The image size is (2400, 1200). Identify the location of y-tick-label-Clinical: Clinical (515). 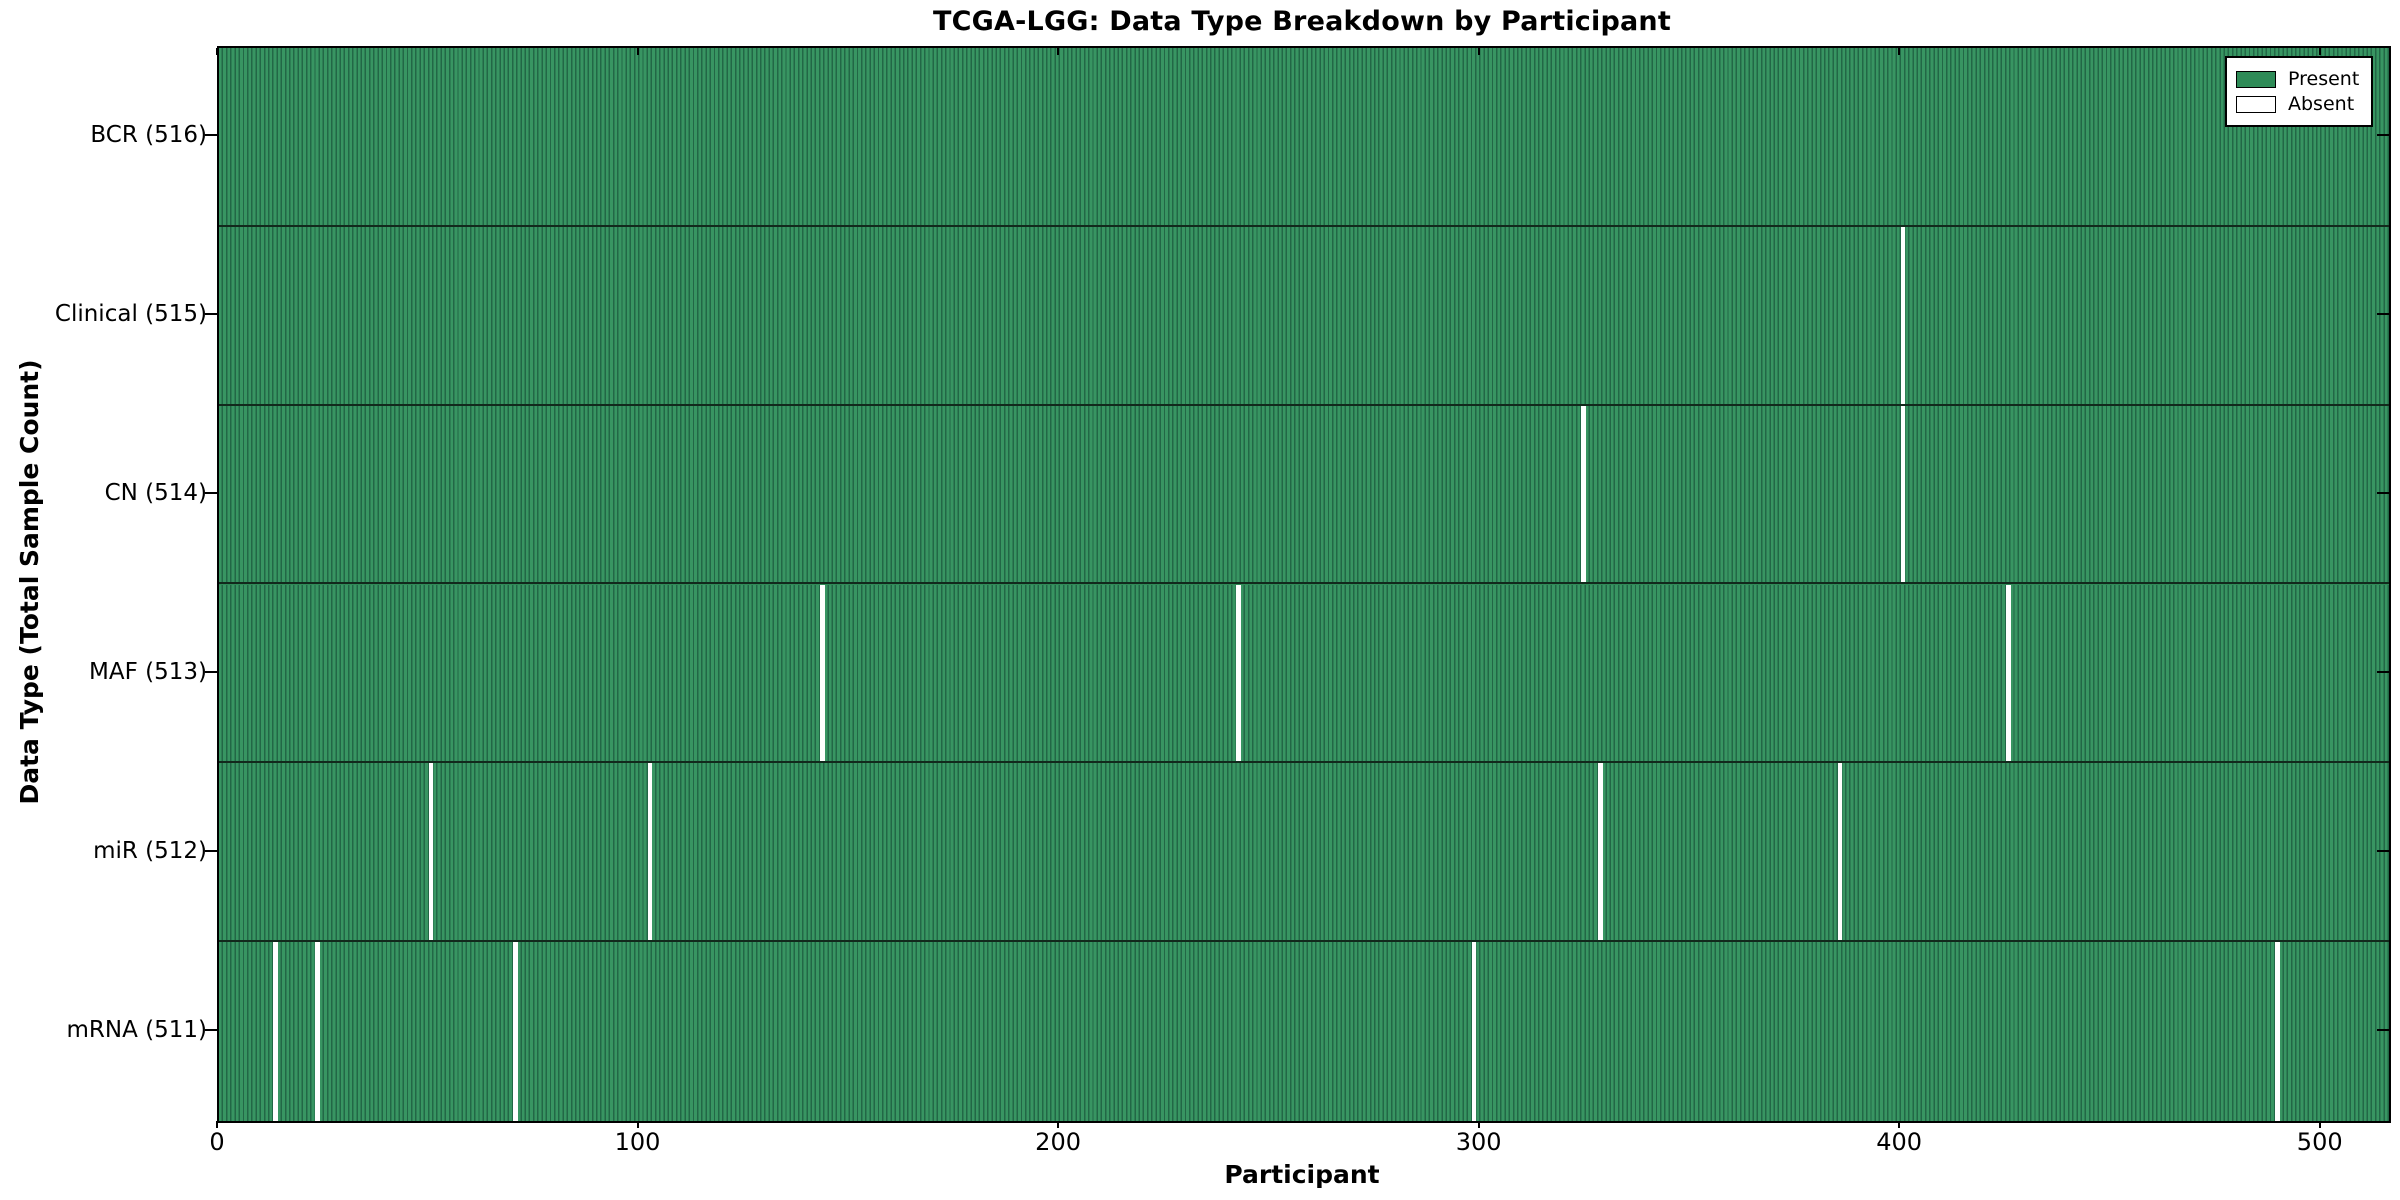
(130, 314).